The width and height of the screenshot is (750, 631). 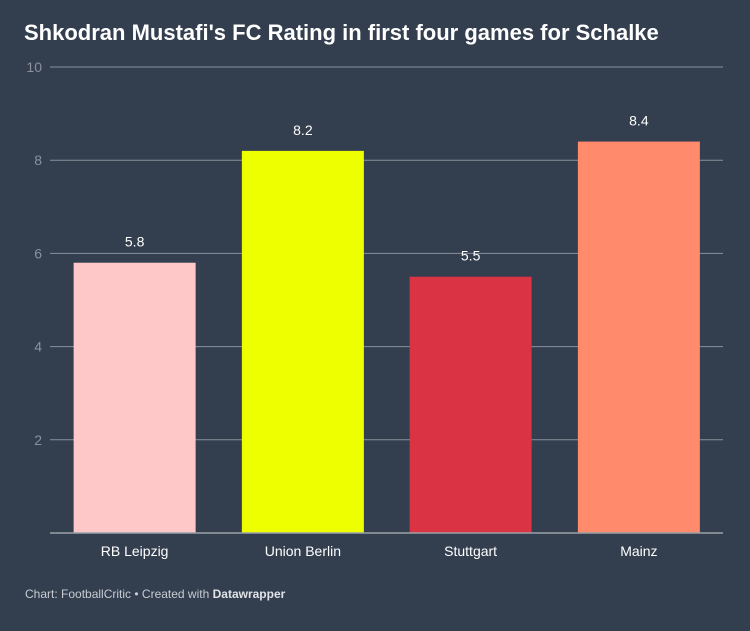 I want to click on y-tick-label: 4, so click(x=38, y=347).